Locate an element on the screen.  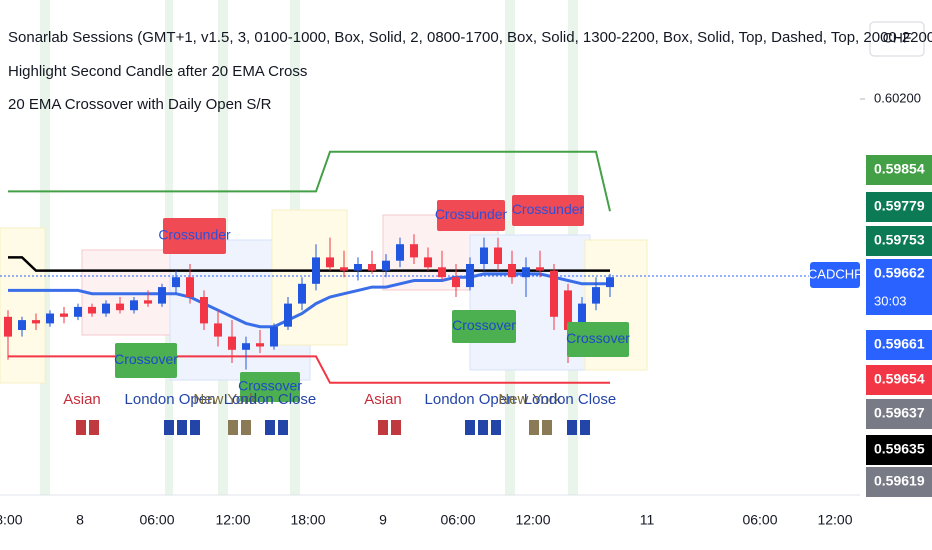
session-label: Asian is located at coordinates (82, 399).